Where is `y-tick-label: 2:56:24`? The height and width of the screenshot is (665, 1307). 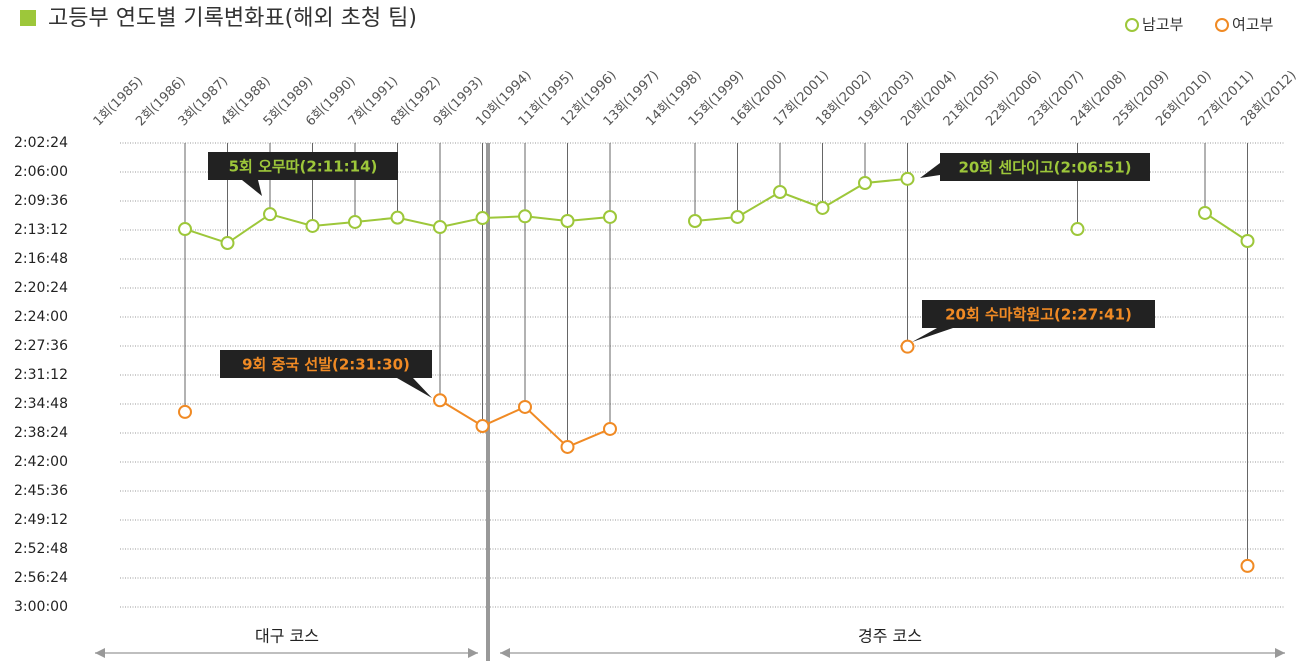
y-tick-label: 2:56:24 is located at coordinates (41, 578).